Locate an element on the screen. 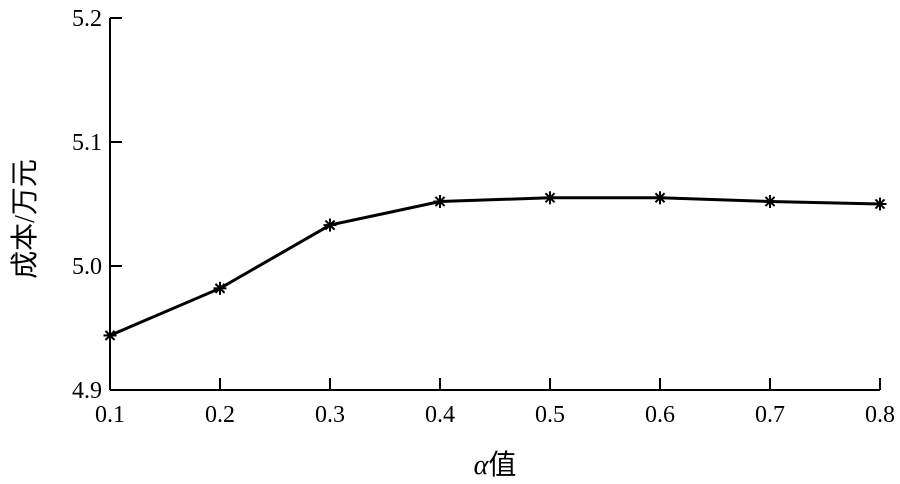 The width and height of the screenshot is (900, 484). x-tick-label: 0.8 is located at coordinates (880, 415).